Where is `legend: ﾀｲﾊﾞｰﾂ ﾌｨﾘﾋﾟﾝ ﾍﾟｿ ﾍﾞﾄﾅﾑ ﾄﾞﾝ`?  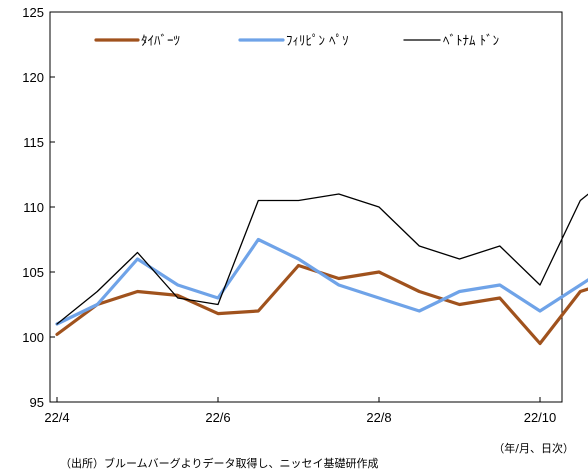
legend: ﾀｲﾊﾞｰﾂ ﾌｨﾘﾋﾟﾝ ﾍﾟｿ ﾍﾞﾄﾅﾑ ﾄﾞﾝ is located at coordinates (296, 41).